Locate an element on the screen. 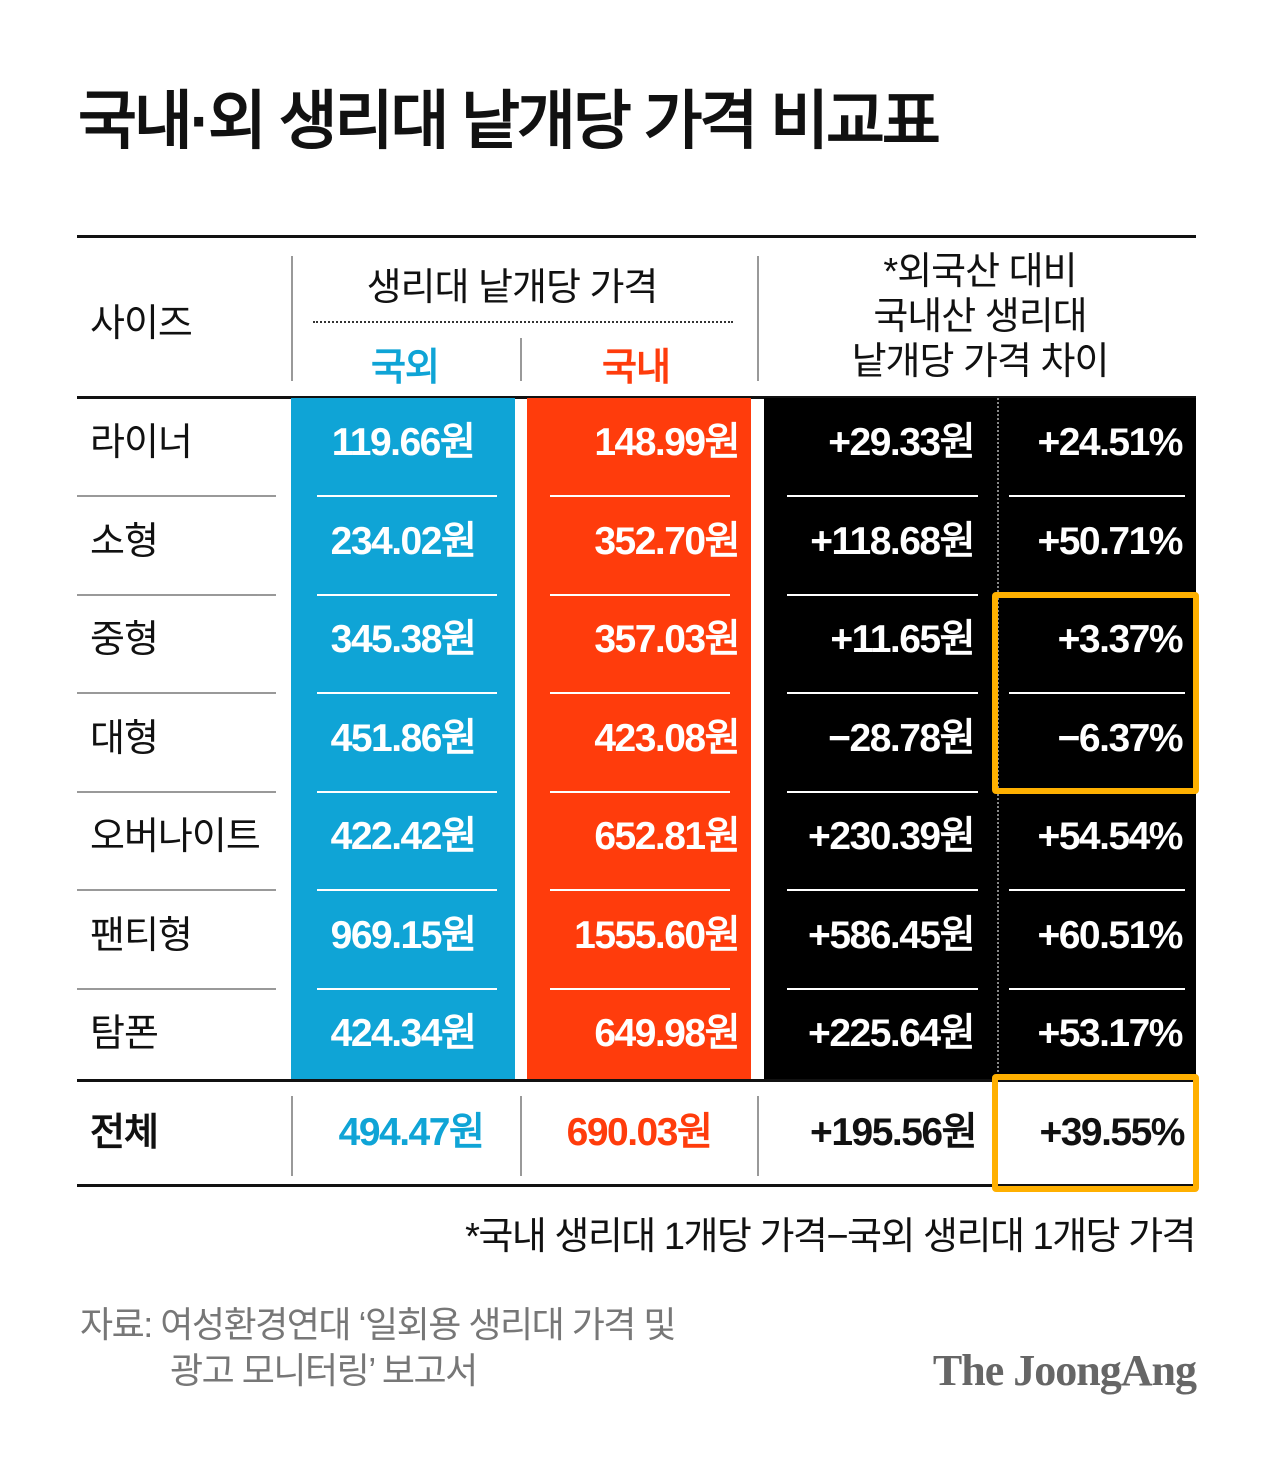 This screenshot has height=1459, width=1280. header-diff-line: 낱개당 가격 차이 is located at coordinates (980, 362).